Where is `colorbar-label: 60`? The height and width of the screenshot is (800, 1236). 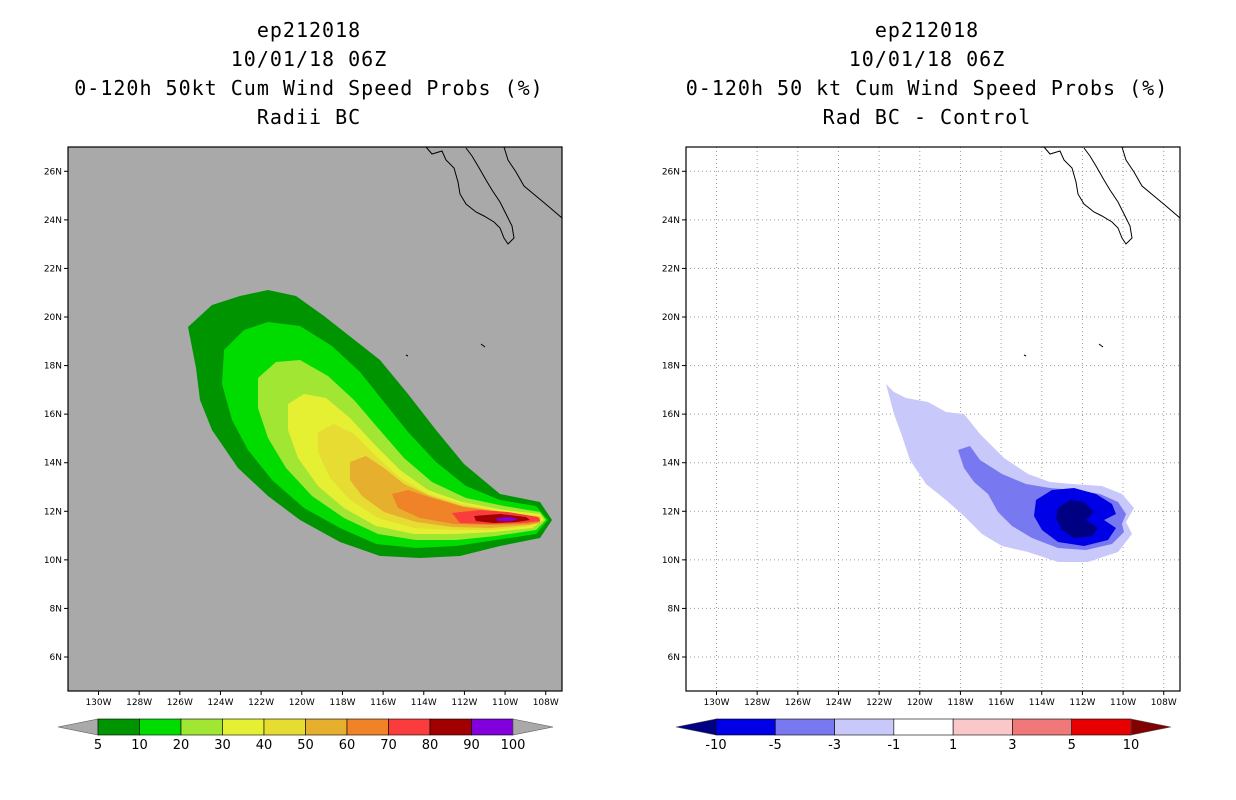 colorbar-label: 60 is located at coordinates (347, 745).